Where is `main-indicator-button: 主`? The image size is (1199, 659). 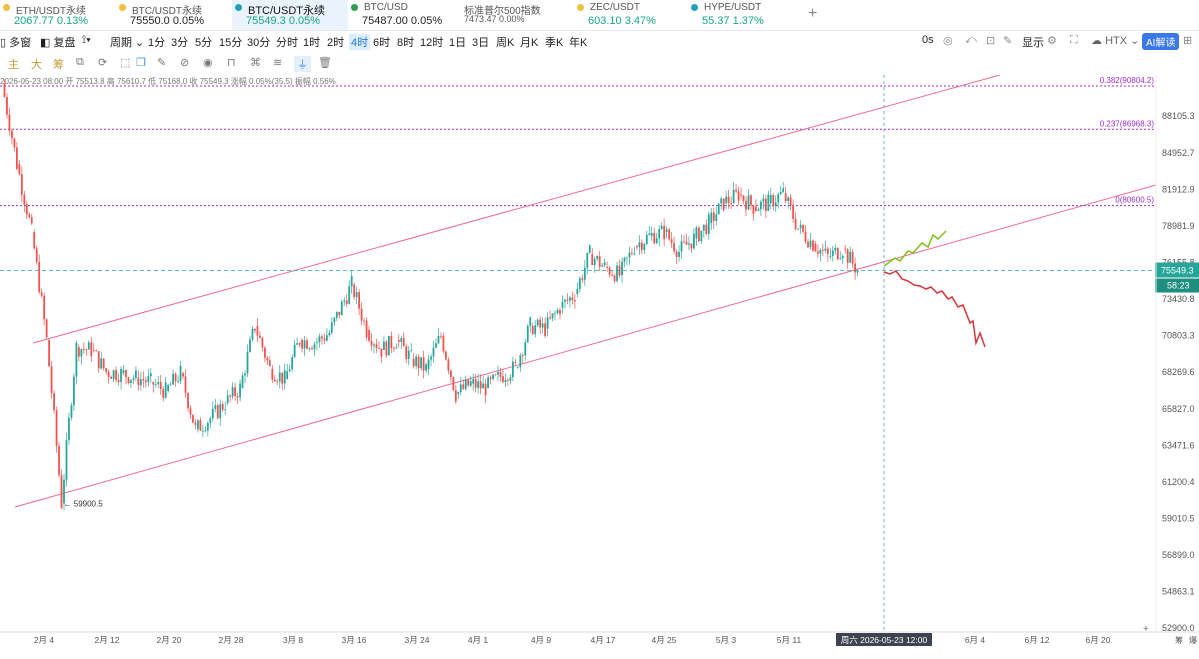
main-indicator-button: 主 is located at coordinates (13, 65).